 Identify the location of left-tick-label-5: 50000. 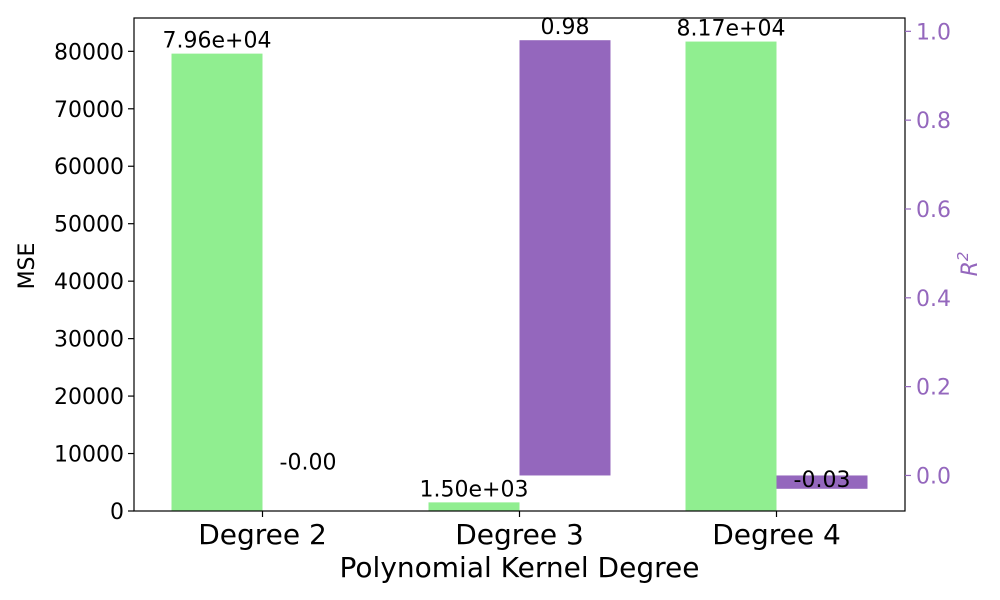
(89, 225).